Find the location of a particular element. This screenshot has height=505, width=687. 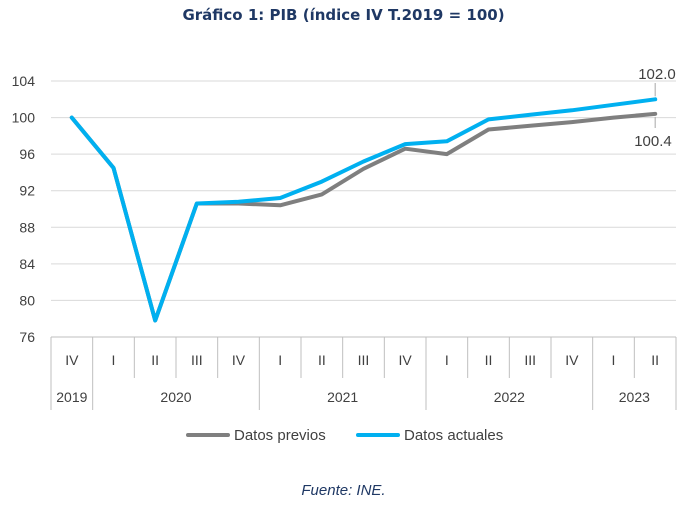

y-tick-label: 88 is located at coordinates (27, 227).